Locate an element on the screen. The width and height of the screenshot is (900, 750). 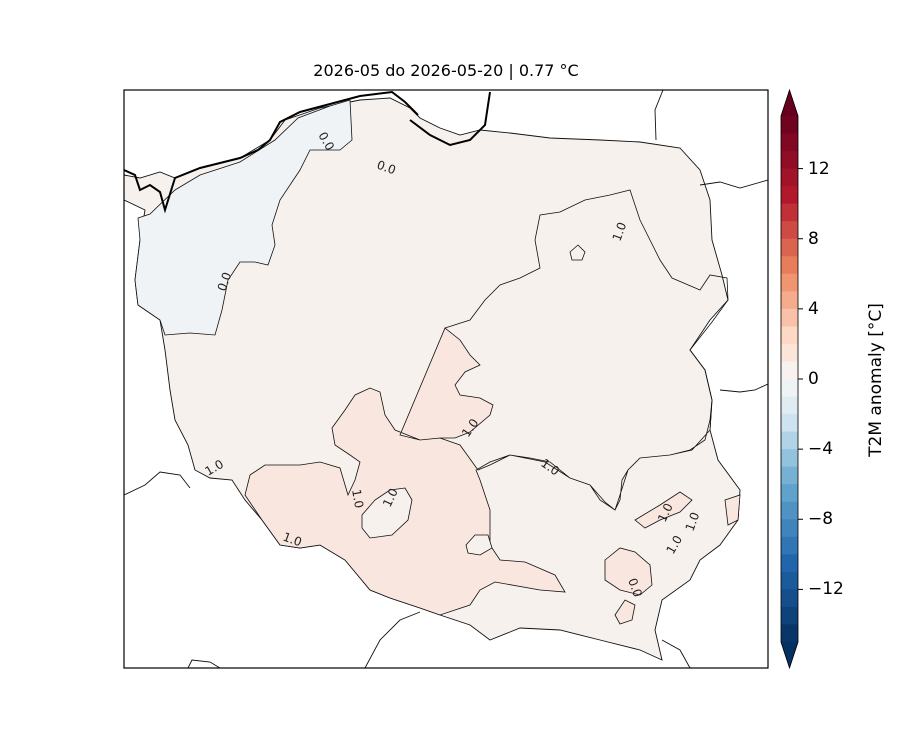
colorbar-tick-label: 0 is located at coordinates (813, 379).